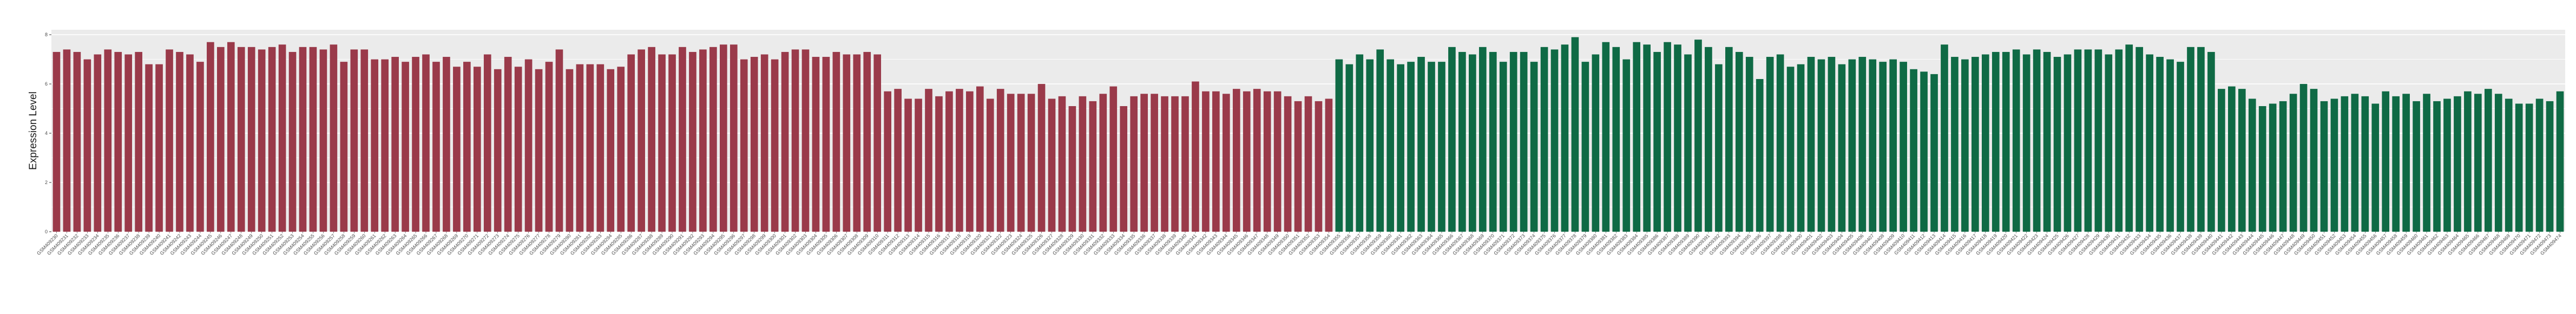 The width and height of the screenshot is (2576, 314). Describe the element at coordinates (46, 231) in the screenshot. I see `y-tick-label: 0` at that location.